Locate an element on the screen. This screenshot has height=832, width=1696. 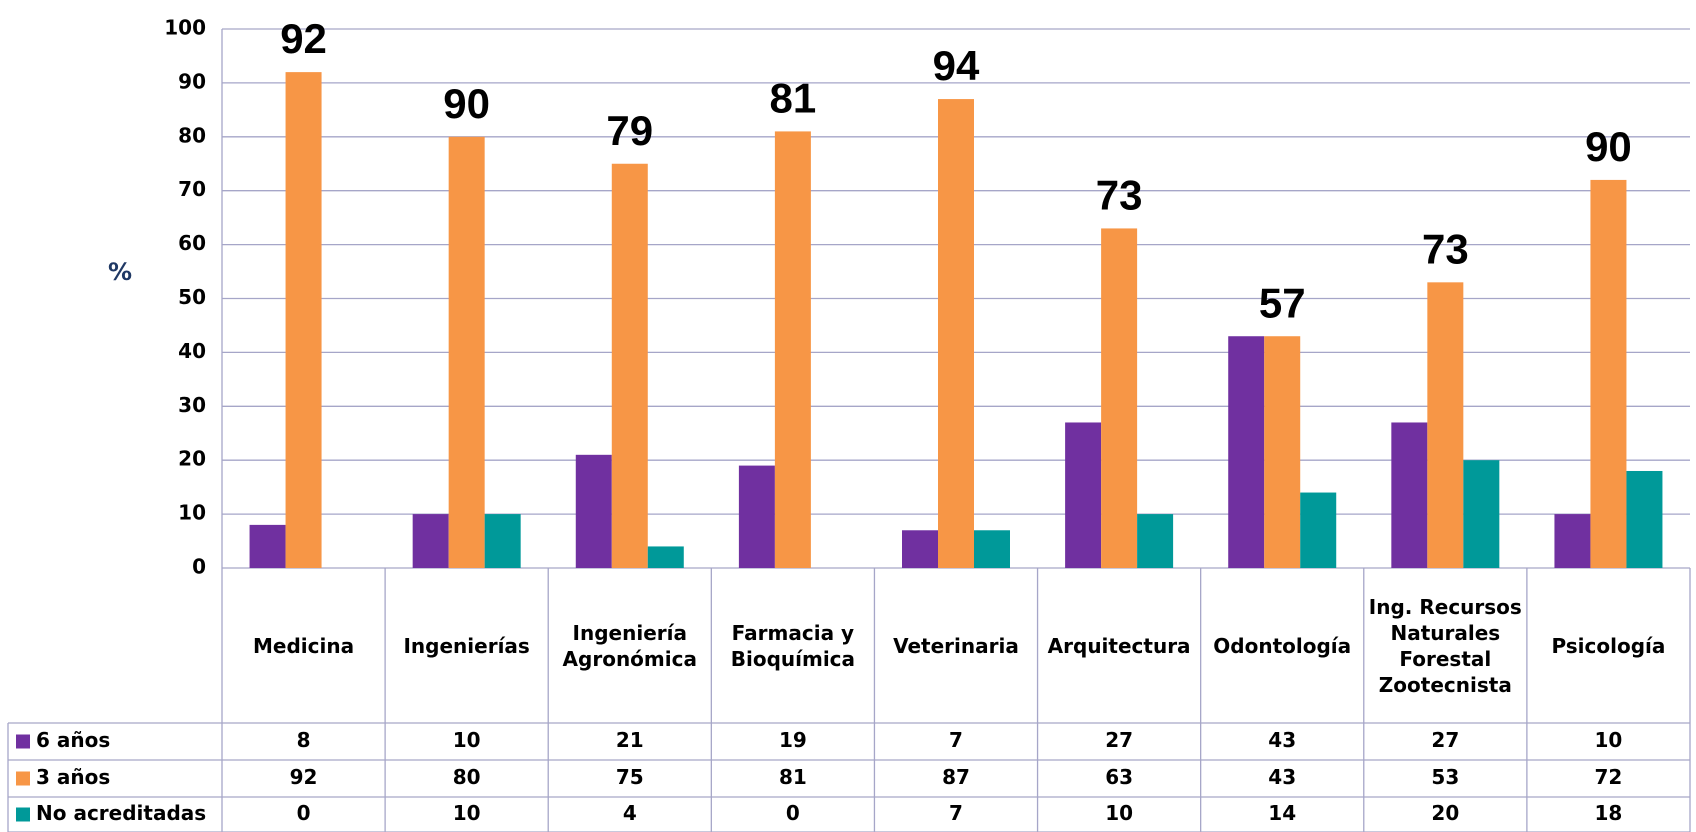
x-tick-label: Psicología is located at coordinates (1608, 645).